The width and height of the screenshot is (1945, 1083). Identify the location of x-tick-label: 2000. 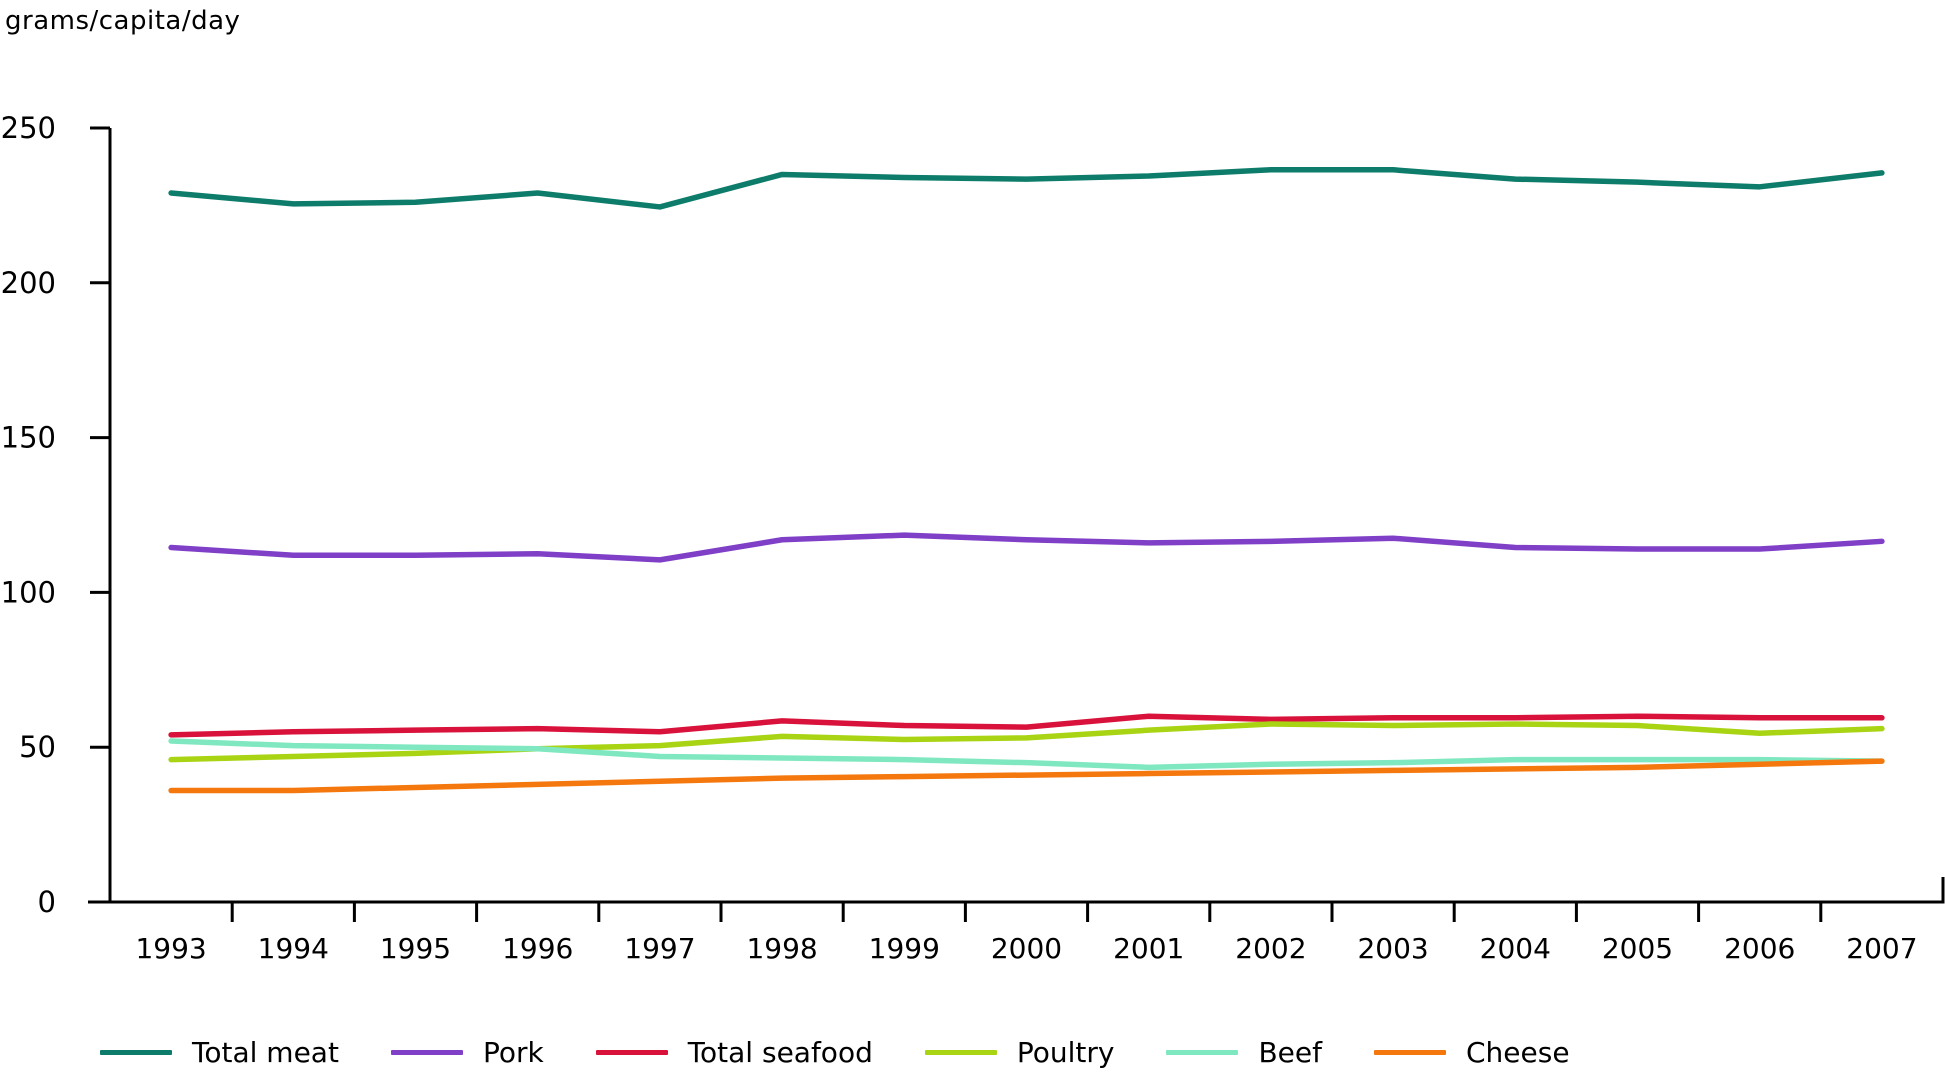
(1026, 948).